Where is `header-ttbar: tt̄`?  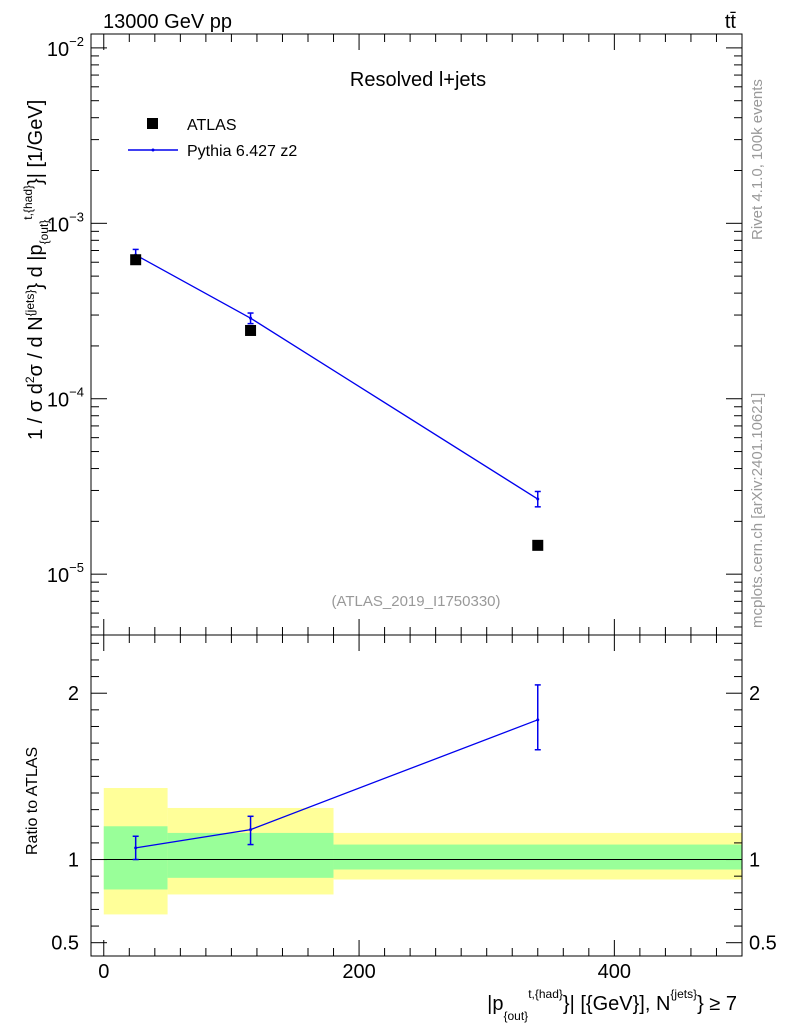
header-ttbar: tt̄ is located at coordinates (731, 22).